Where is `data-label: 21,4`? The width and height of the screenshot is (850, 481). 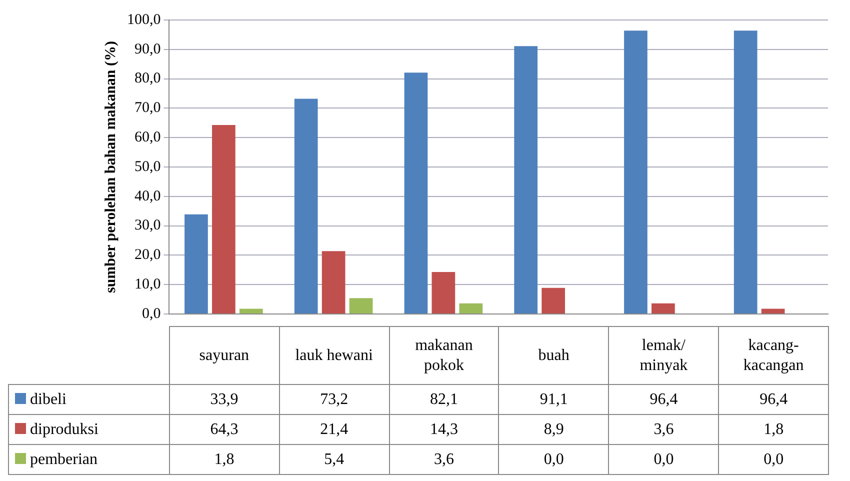 data-label: 21,4 is located at coordinates (334, 429).